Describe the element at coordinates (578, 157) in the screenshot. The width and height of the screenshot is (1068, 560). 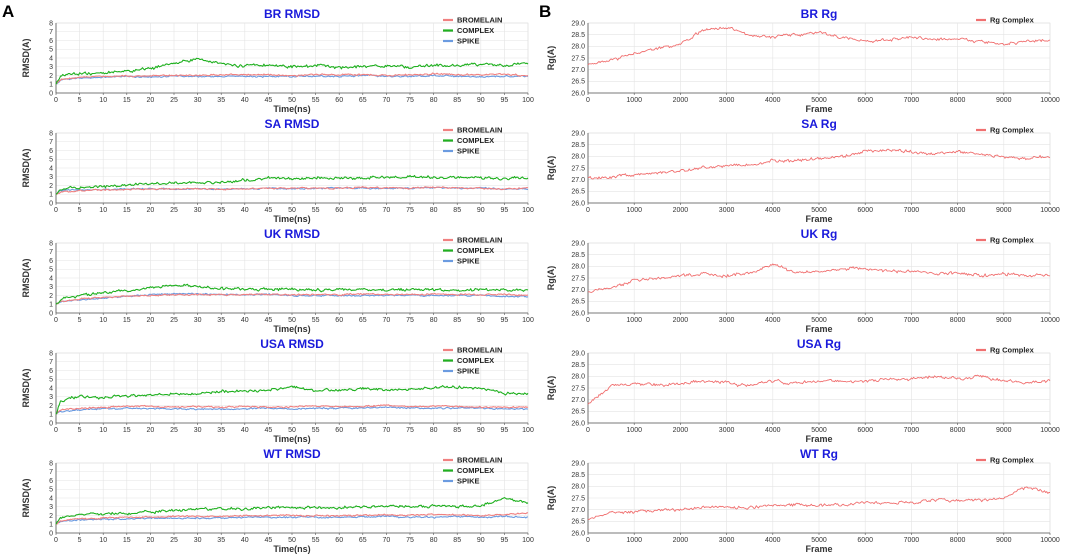
I see `y-tick-label: 28.0` at that location.